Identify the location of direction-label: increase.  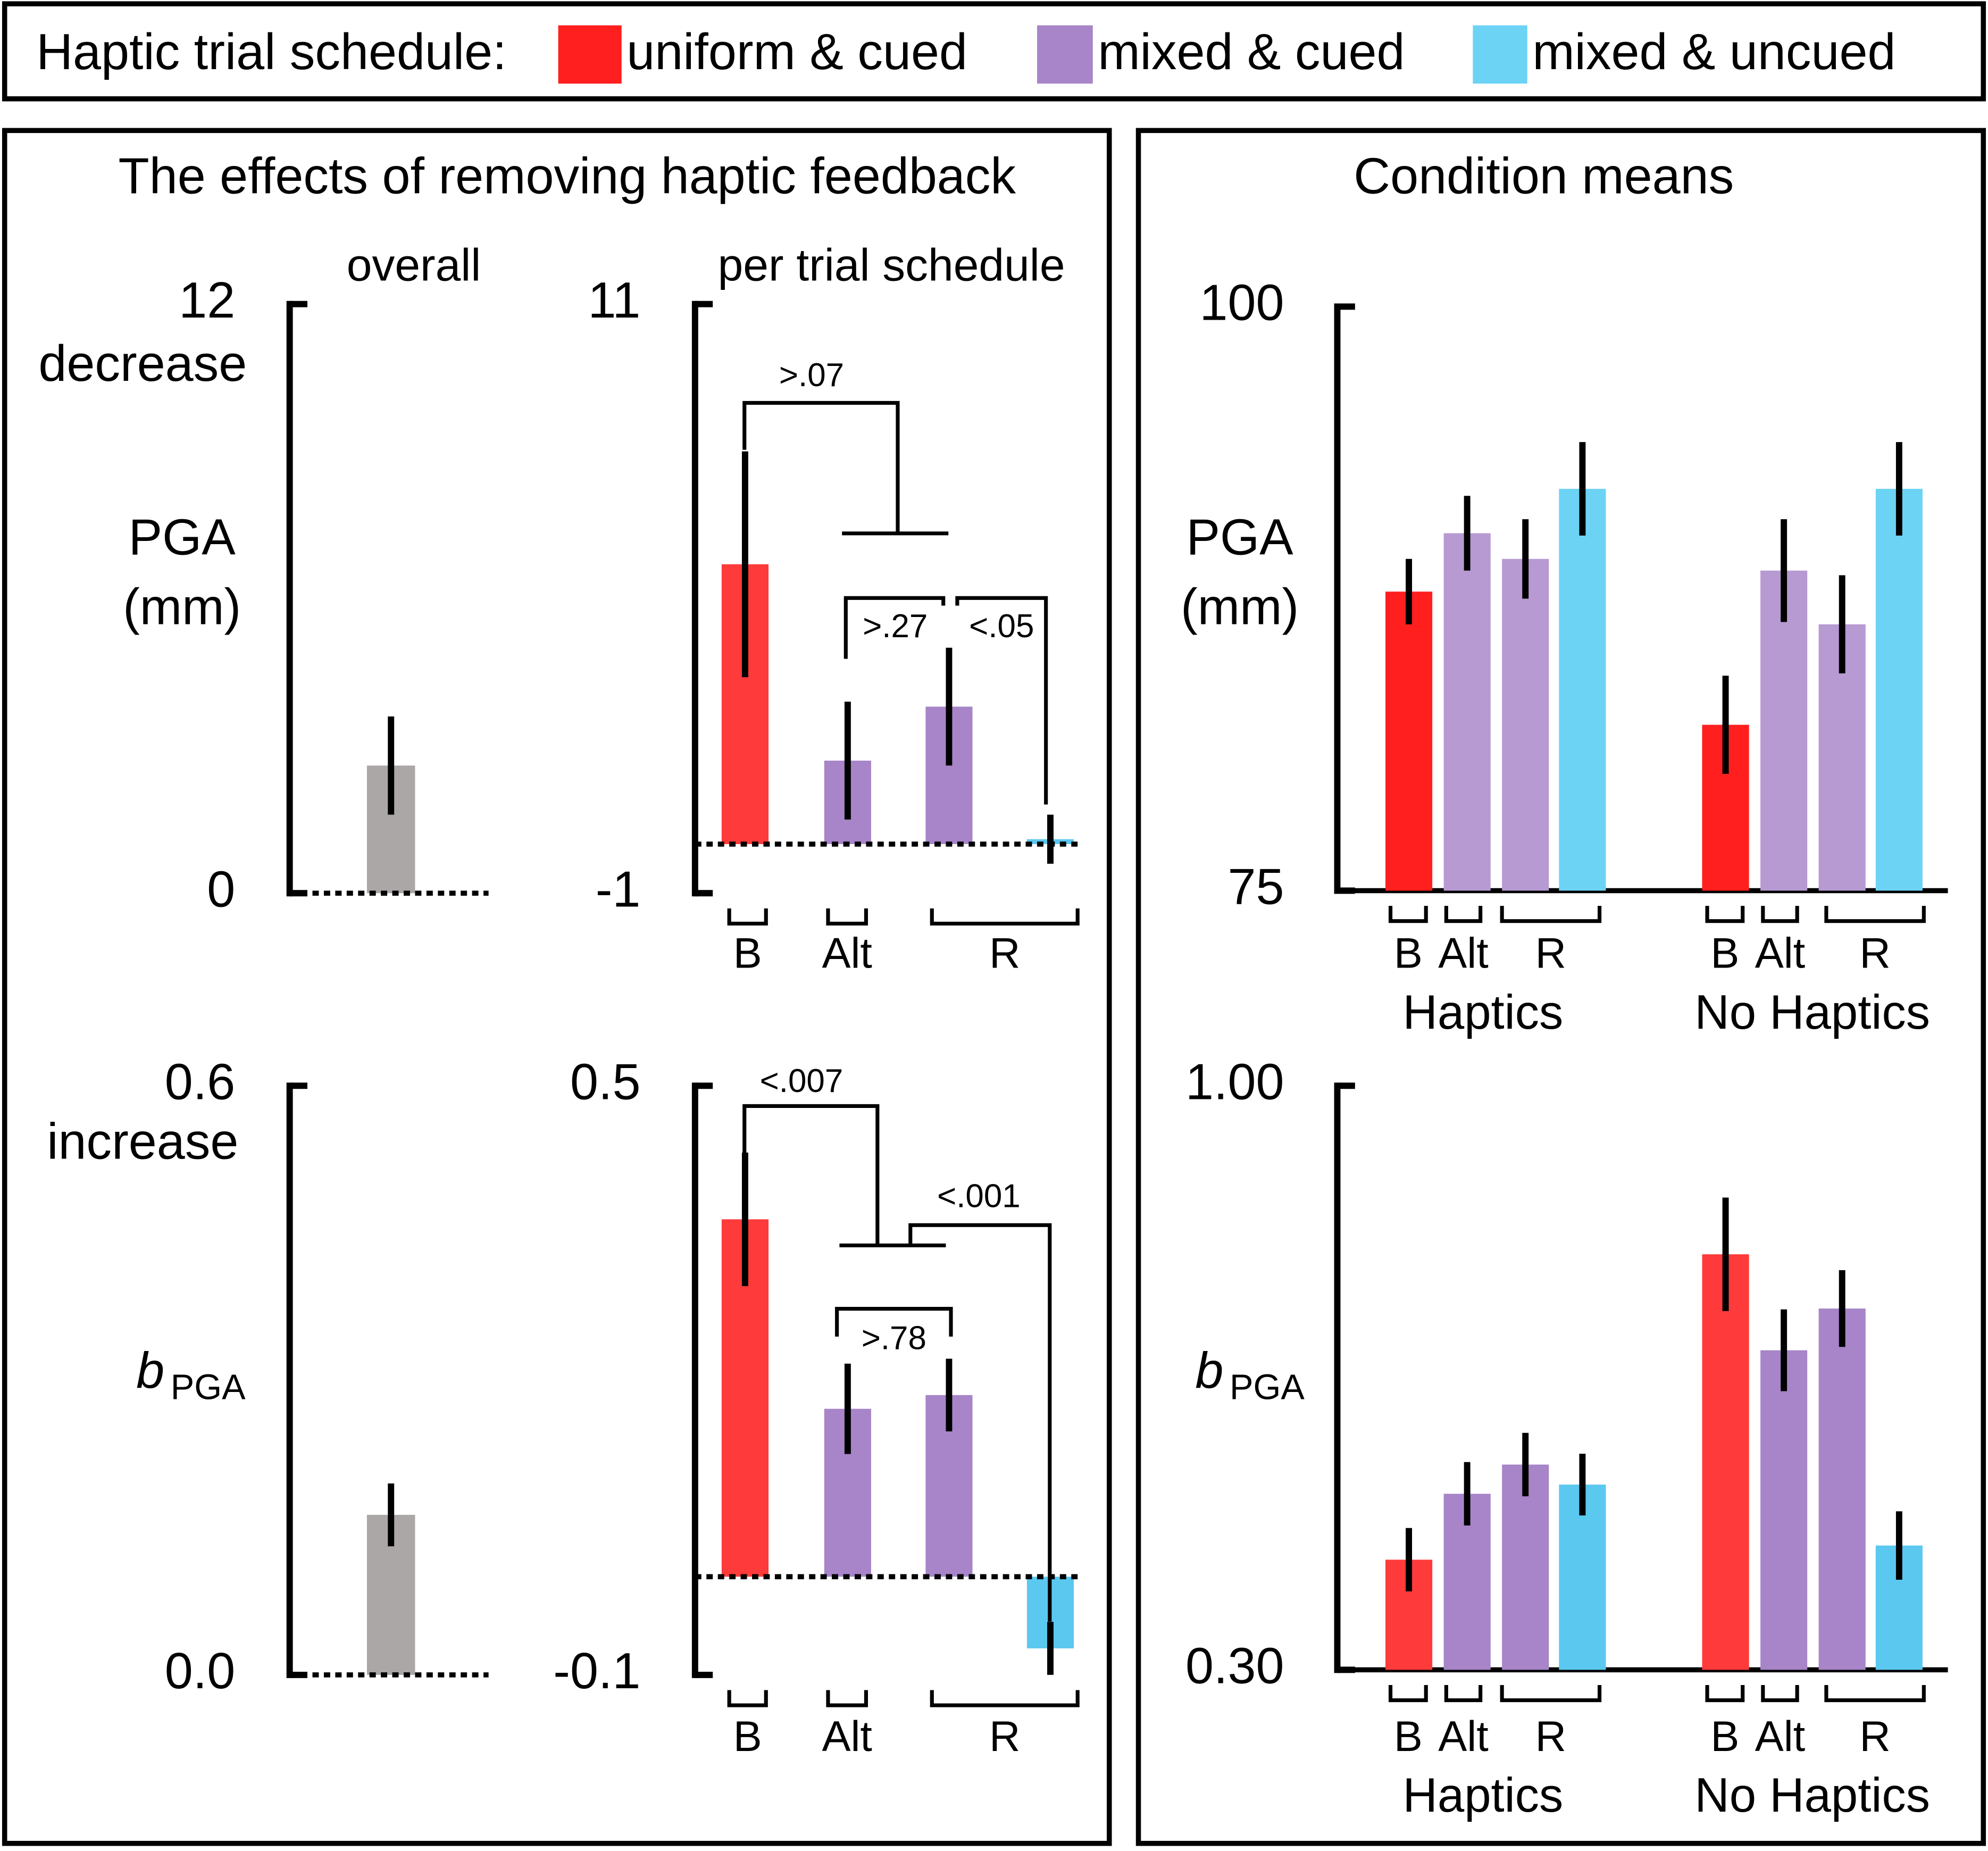
(142, 1141).